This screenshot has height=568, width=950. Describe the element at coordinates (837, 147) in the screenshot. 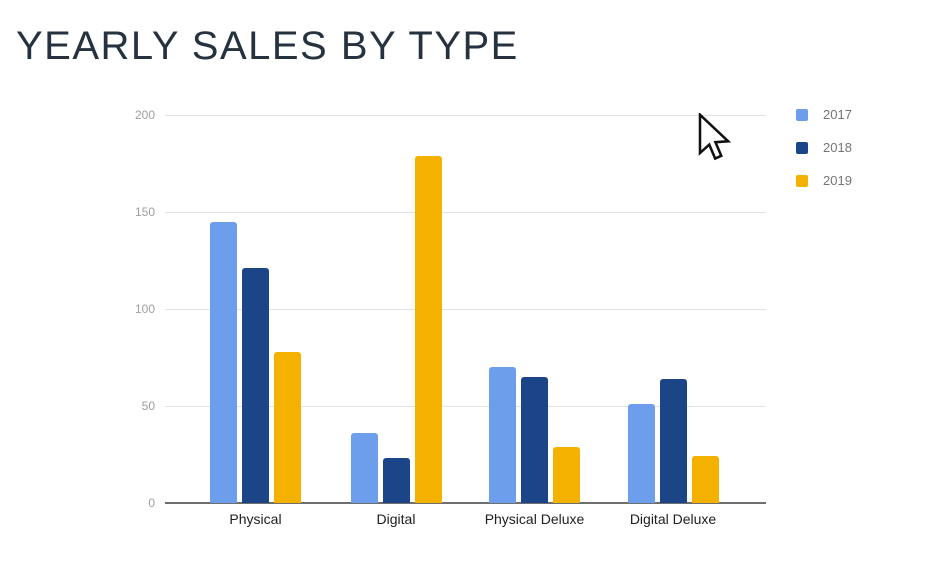

I see `legend-label: 2018` at that location.